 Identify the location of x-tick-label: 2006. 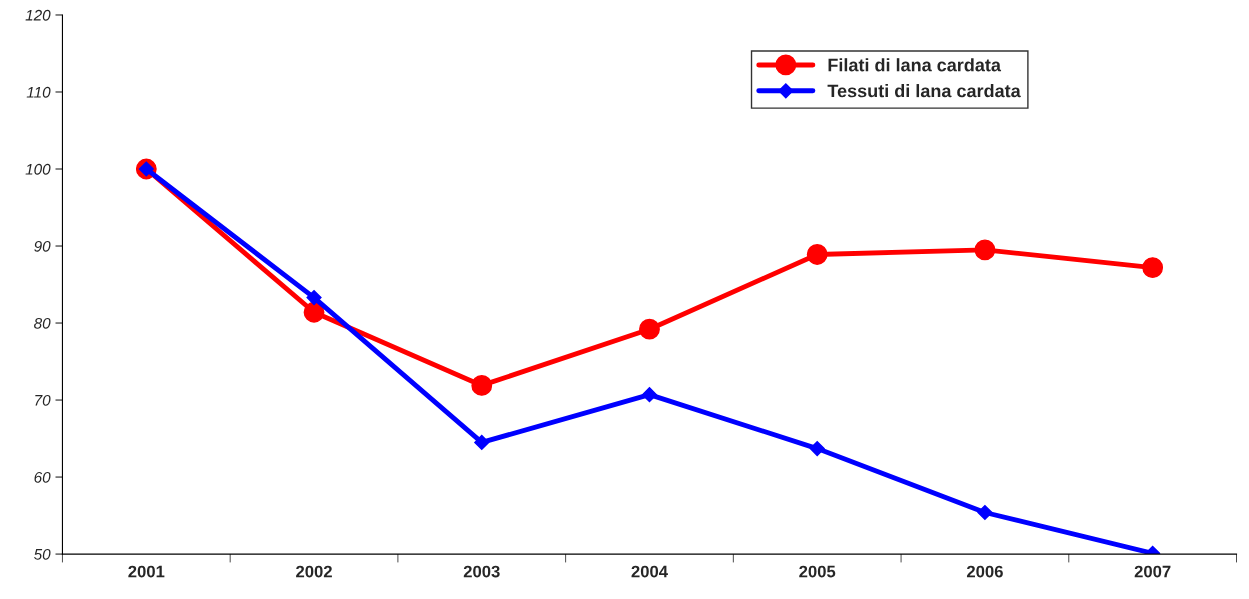
(984, 571).